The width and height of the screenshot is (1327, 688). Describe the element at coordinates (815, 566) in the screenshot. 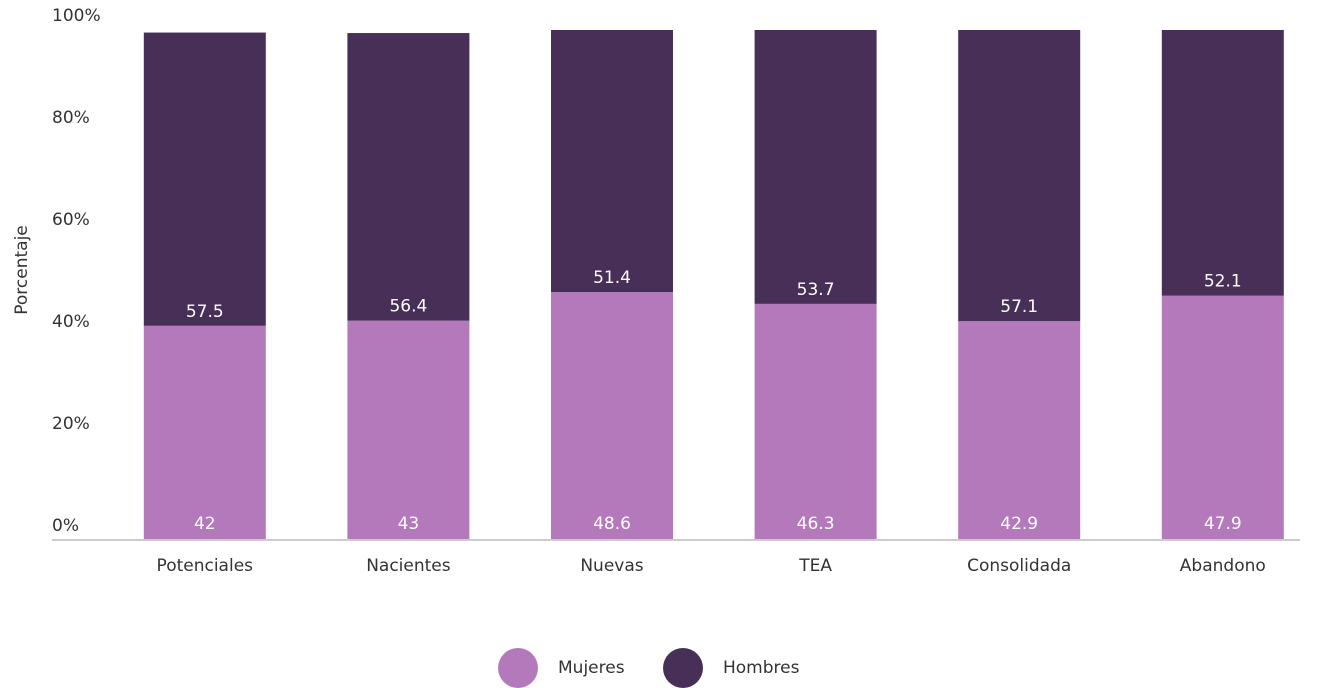

I see `x-tick-label: TEA` at that location.